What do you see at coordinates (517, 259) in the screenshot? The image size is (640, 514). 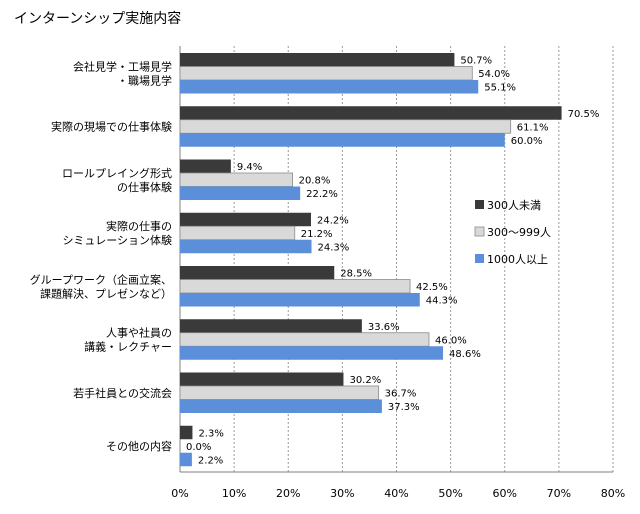 I see `legend-label: 1000人以上` at bounding box center [517, 259].